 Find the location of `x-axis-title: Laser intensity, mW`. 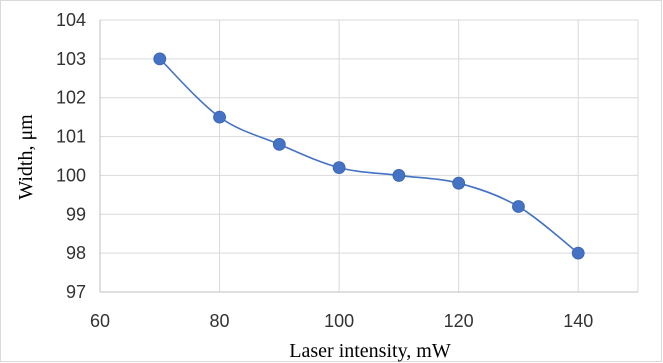

x-axis-title: Laser intensity, mW is located at coordinates (370, 351).